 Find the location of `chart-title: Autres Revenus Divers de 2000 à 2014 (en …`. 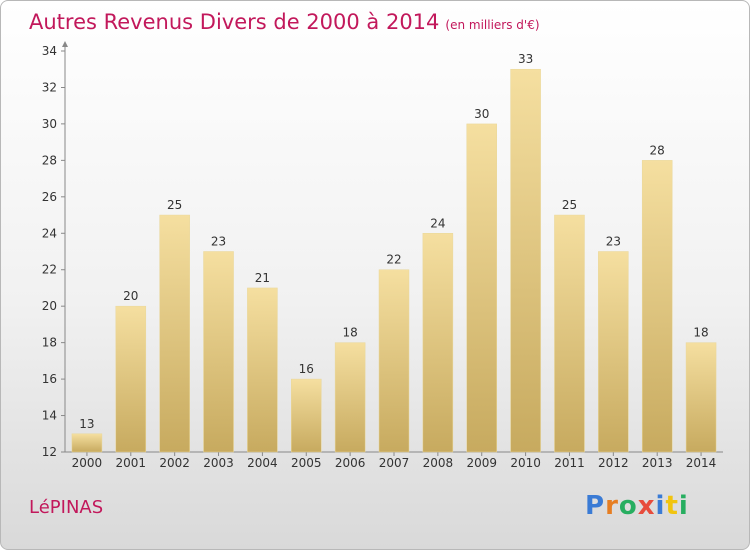

chart-title: Autres Revenus Divers de 2000 à 2014 (en … is located at coordinates (284, 22).